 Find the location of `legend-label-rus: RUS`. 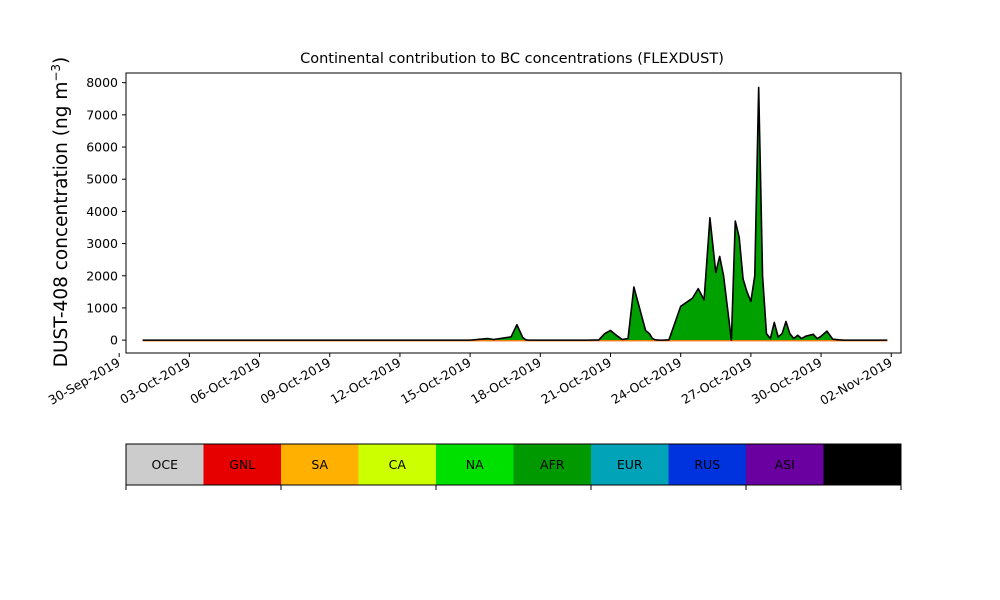

legend-label-rus: RUS is located at coordinates (707, 464).